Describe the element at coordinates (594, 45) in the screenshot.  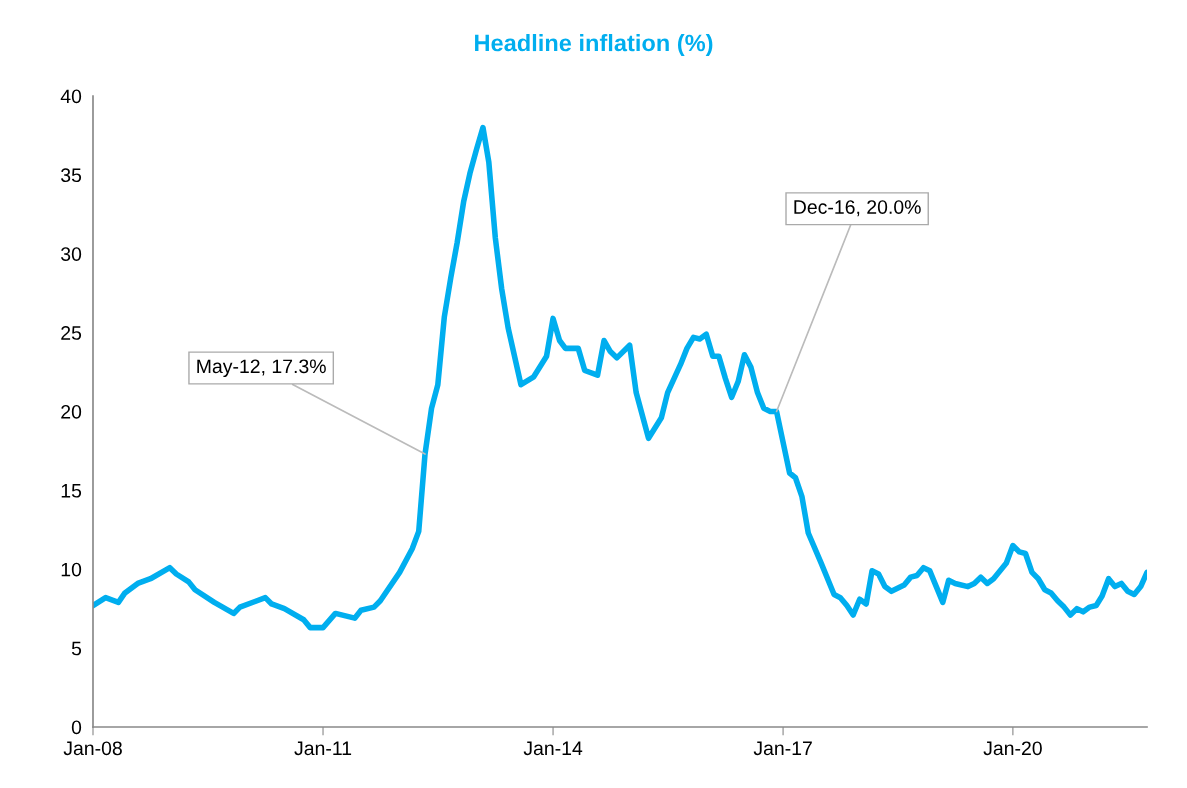
I see `chart-title: Headline inflation (%)` at that location.